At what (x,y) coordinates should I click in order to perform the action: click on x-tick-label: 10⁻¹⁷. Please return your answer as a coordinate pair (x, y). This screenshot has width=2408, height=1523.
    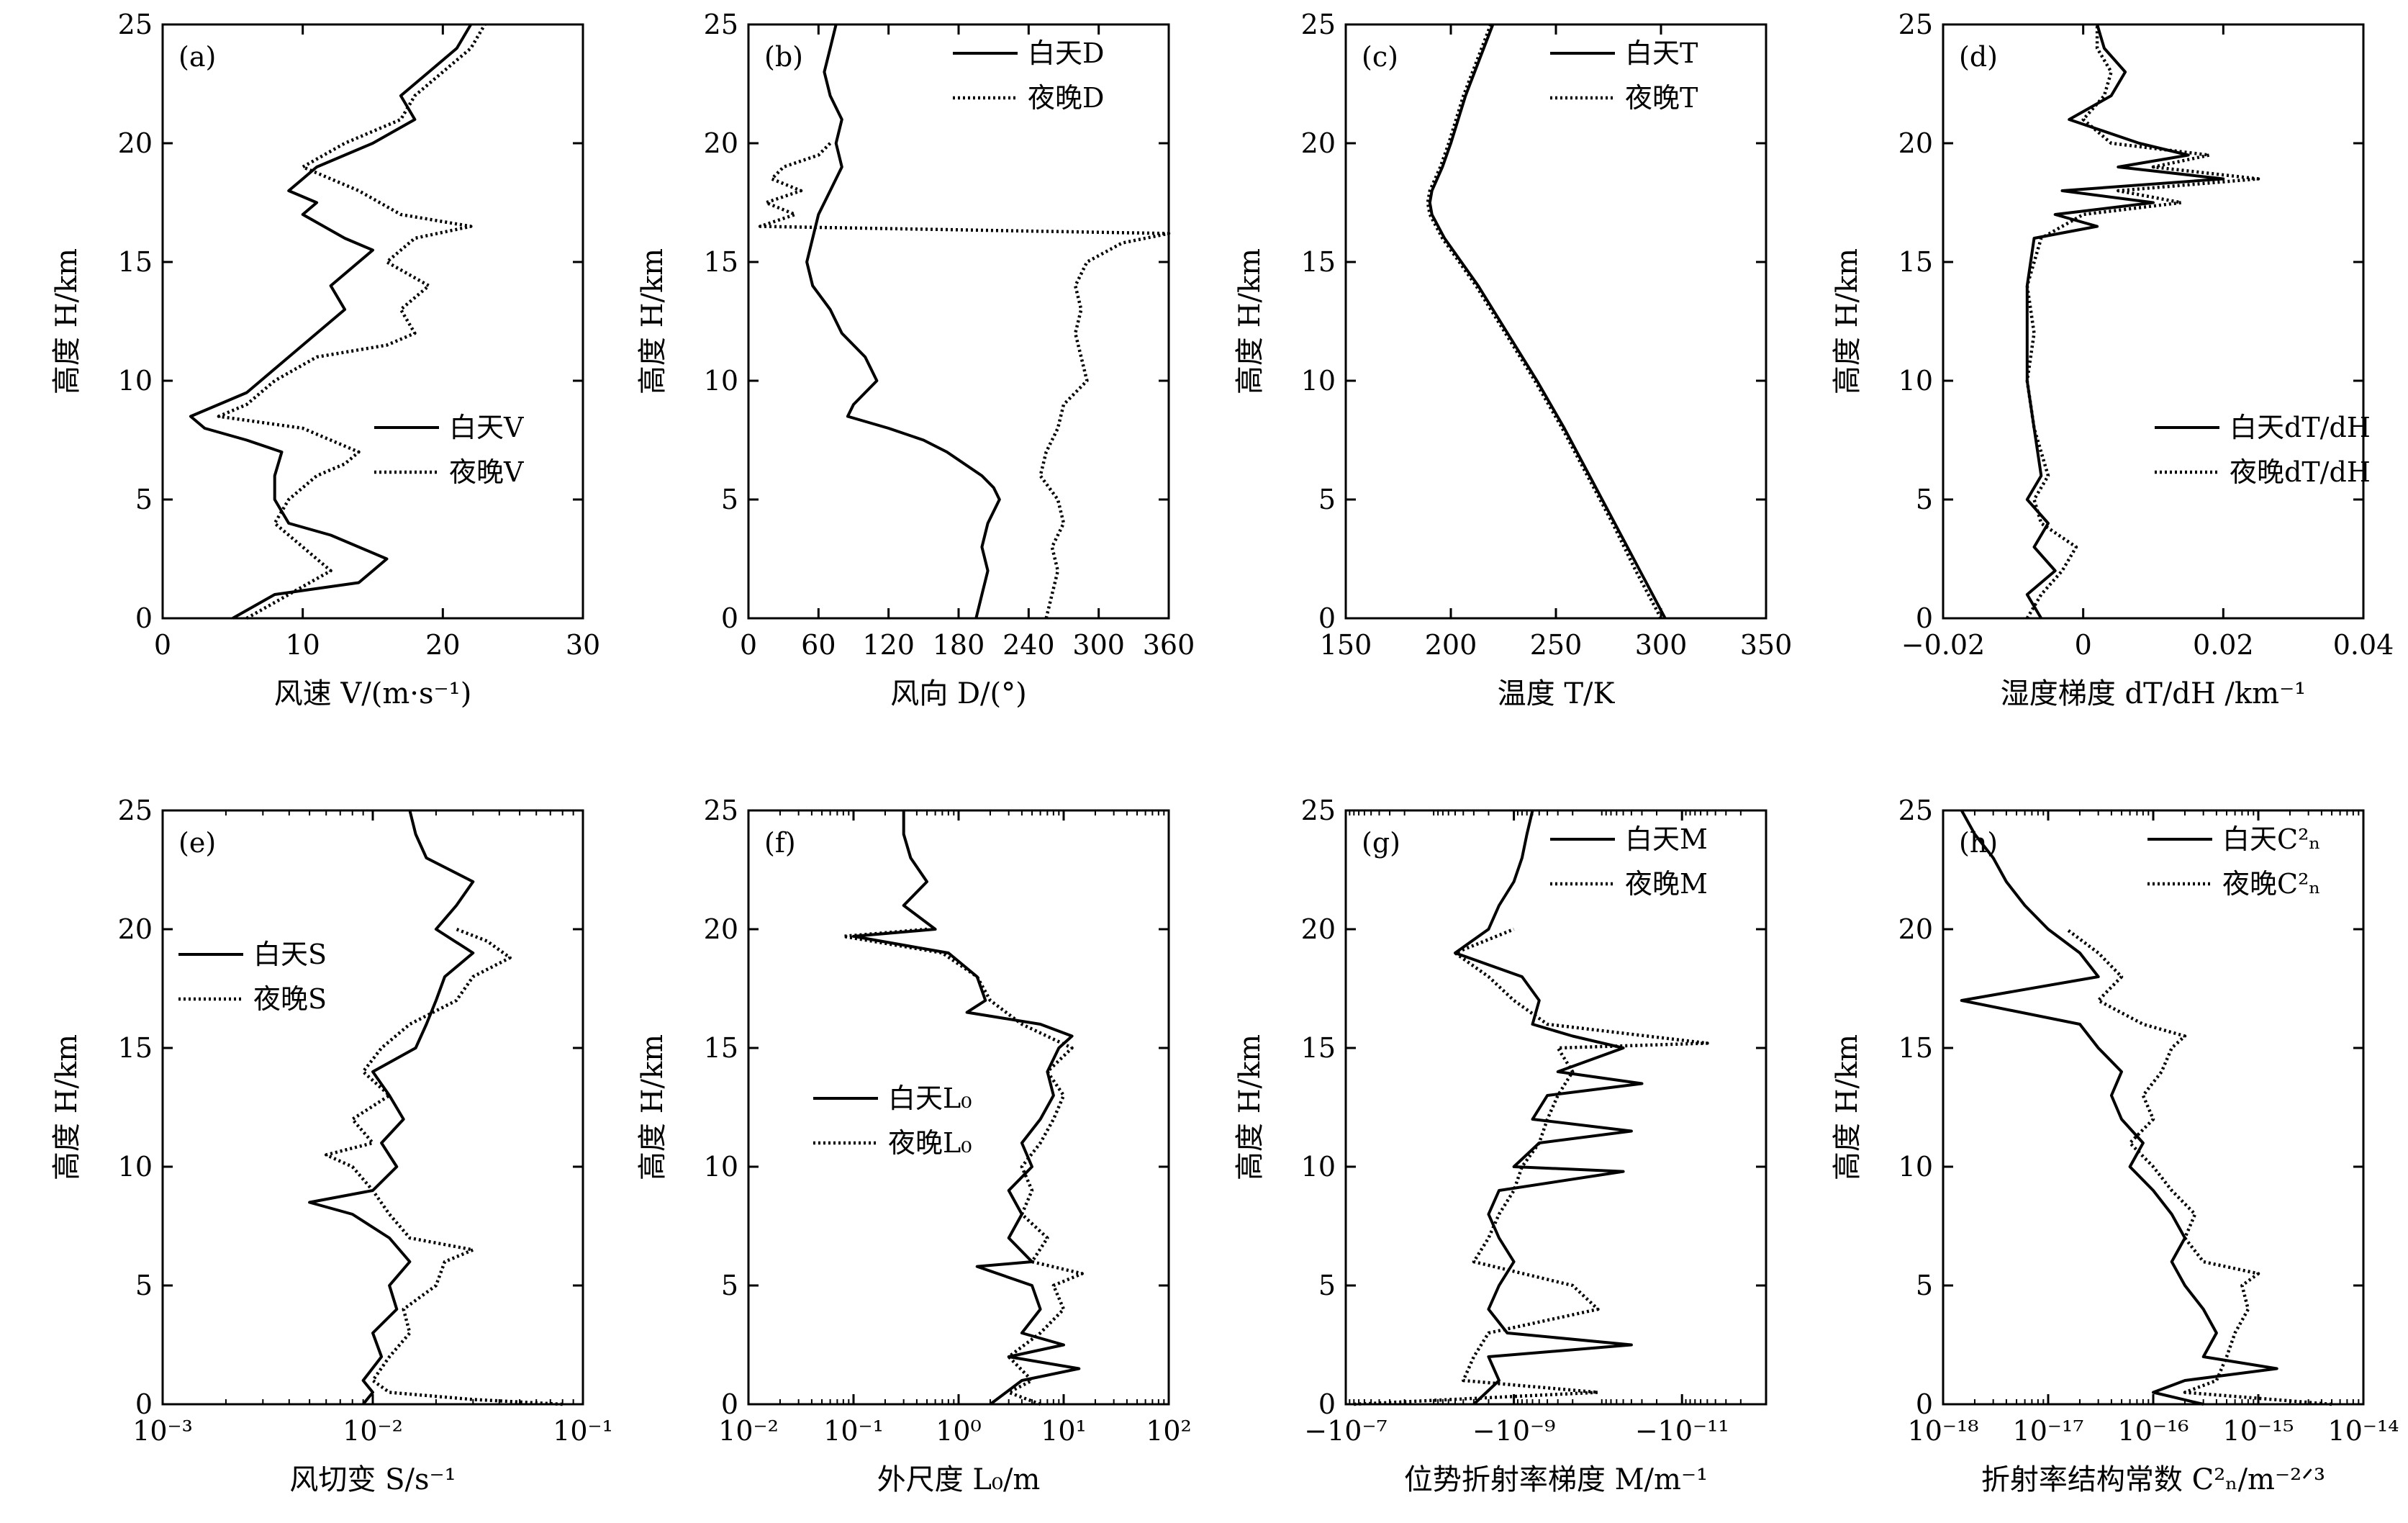
    Looking at the image, I should click on (2048, 1431).